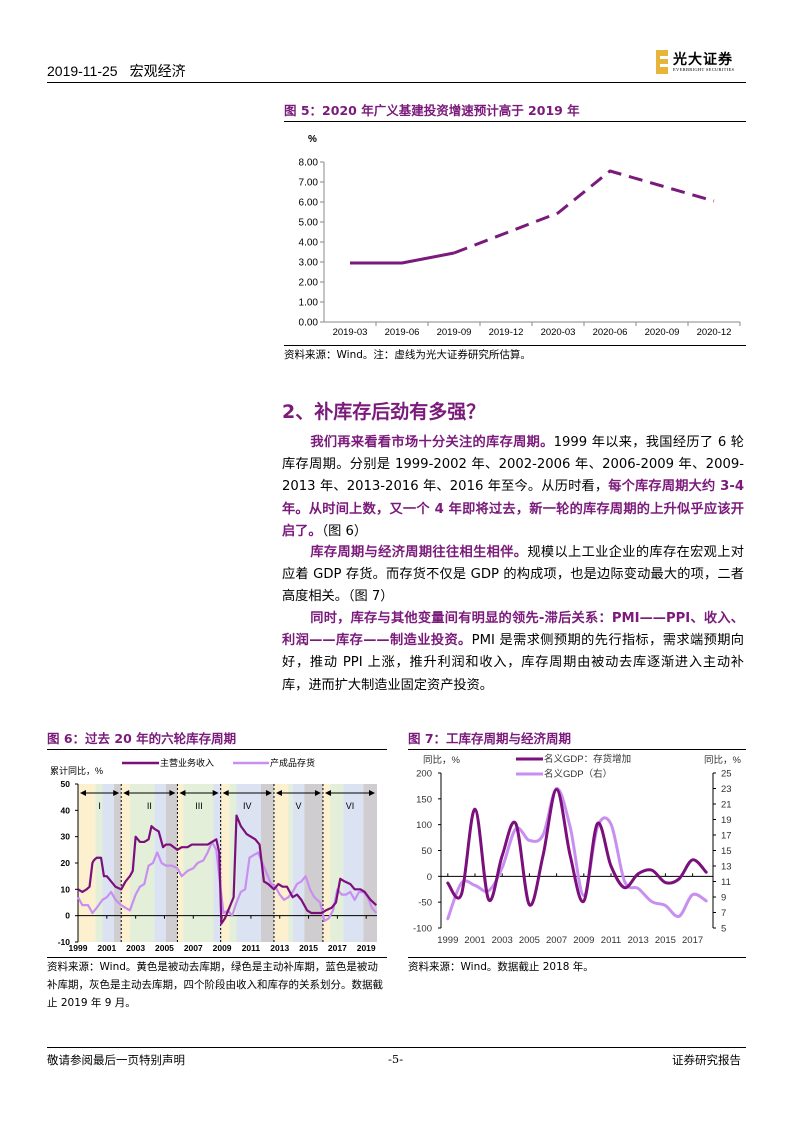 The image size is (793, 1122). I want to click on legend-label-inventory-change: 名义GDP：存货增加, so click(587, 759).